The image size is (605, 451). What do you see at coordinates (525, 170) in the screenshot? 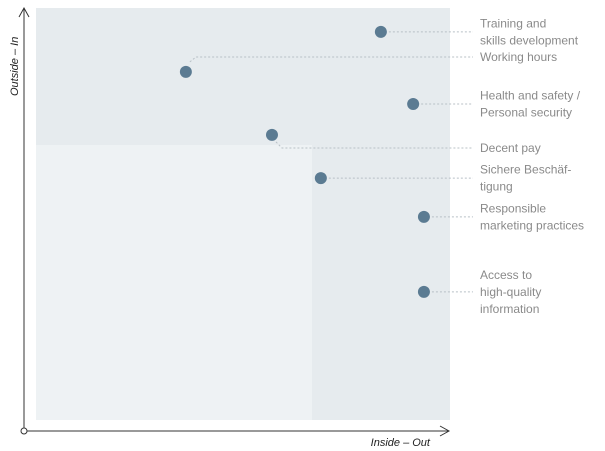
I see `point-label: Sichere Beschäf-` at bounding box center [525, 170].